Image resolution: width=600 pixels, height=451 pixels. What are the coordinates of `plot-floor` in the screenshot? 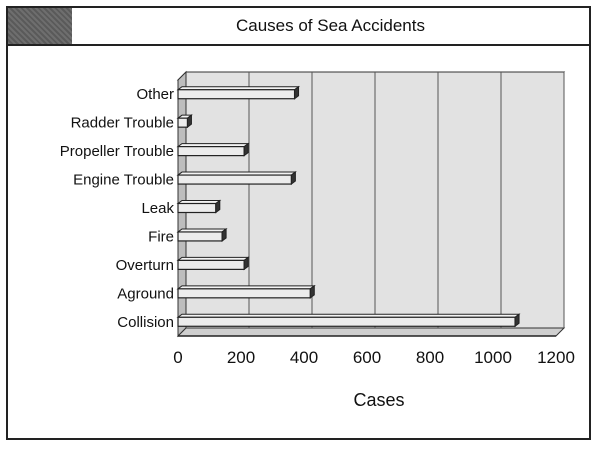 It's located at (371, 332).